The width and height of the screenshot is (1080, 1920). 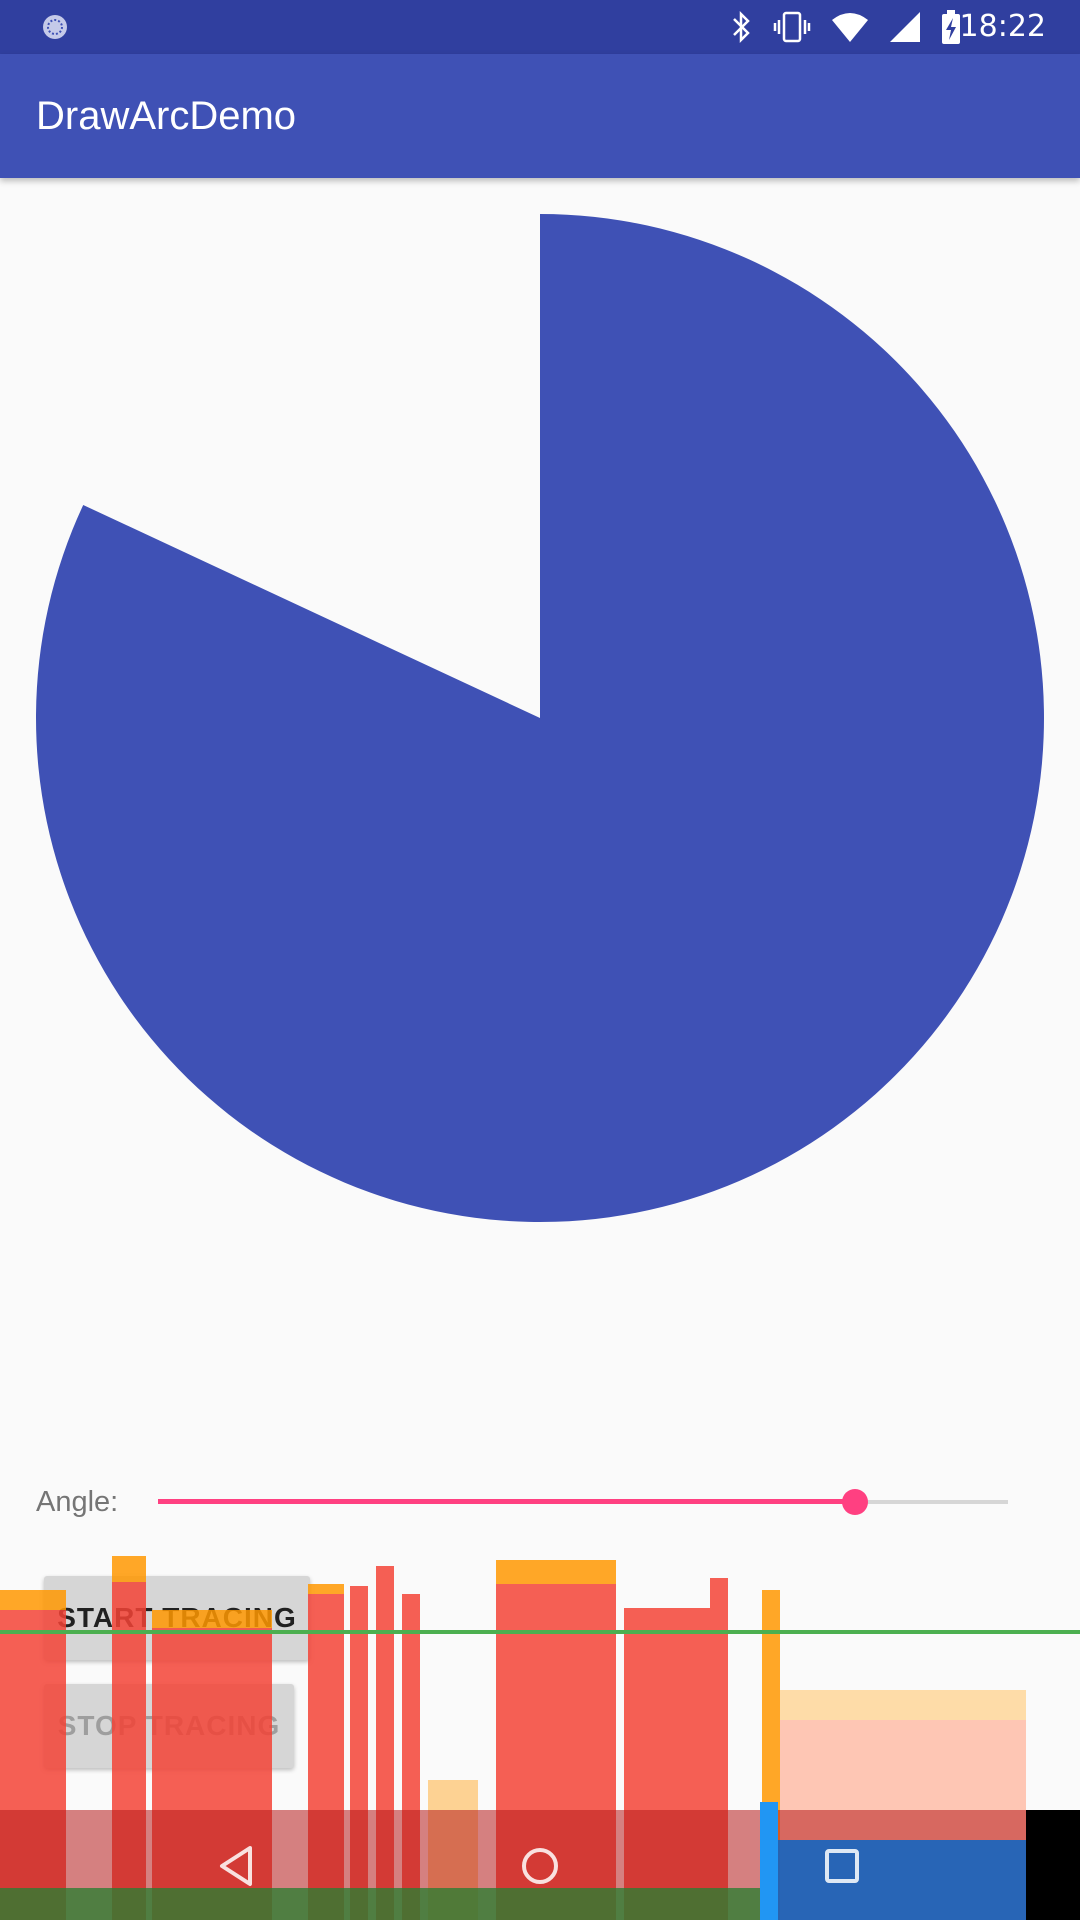 What do you see at coordinates (540, 116) in the screenshot?
I see `app-bar: DrawArcDemo` at bounding box center [540, 116].